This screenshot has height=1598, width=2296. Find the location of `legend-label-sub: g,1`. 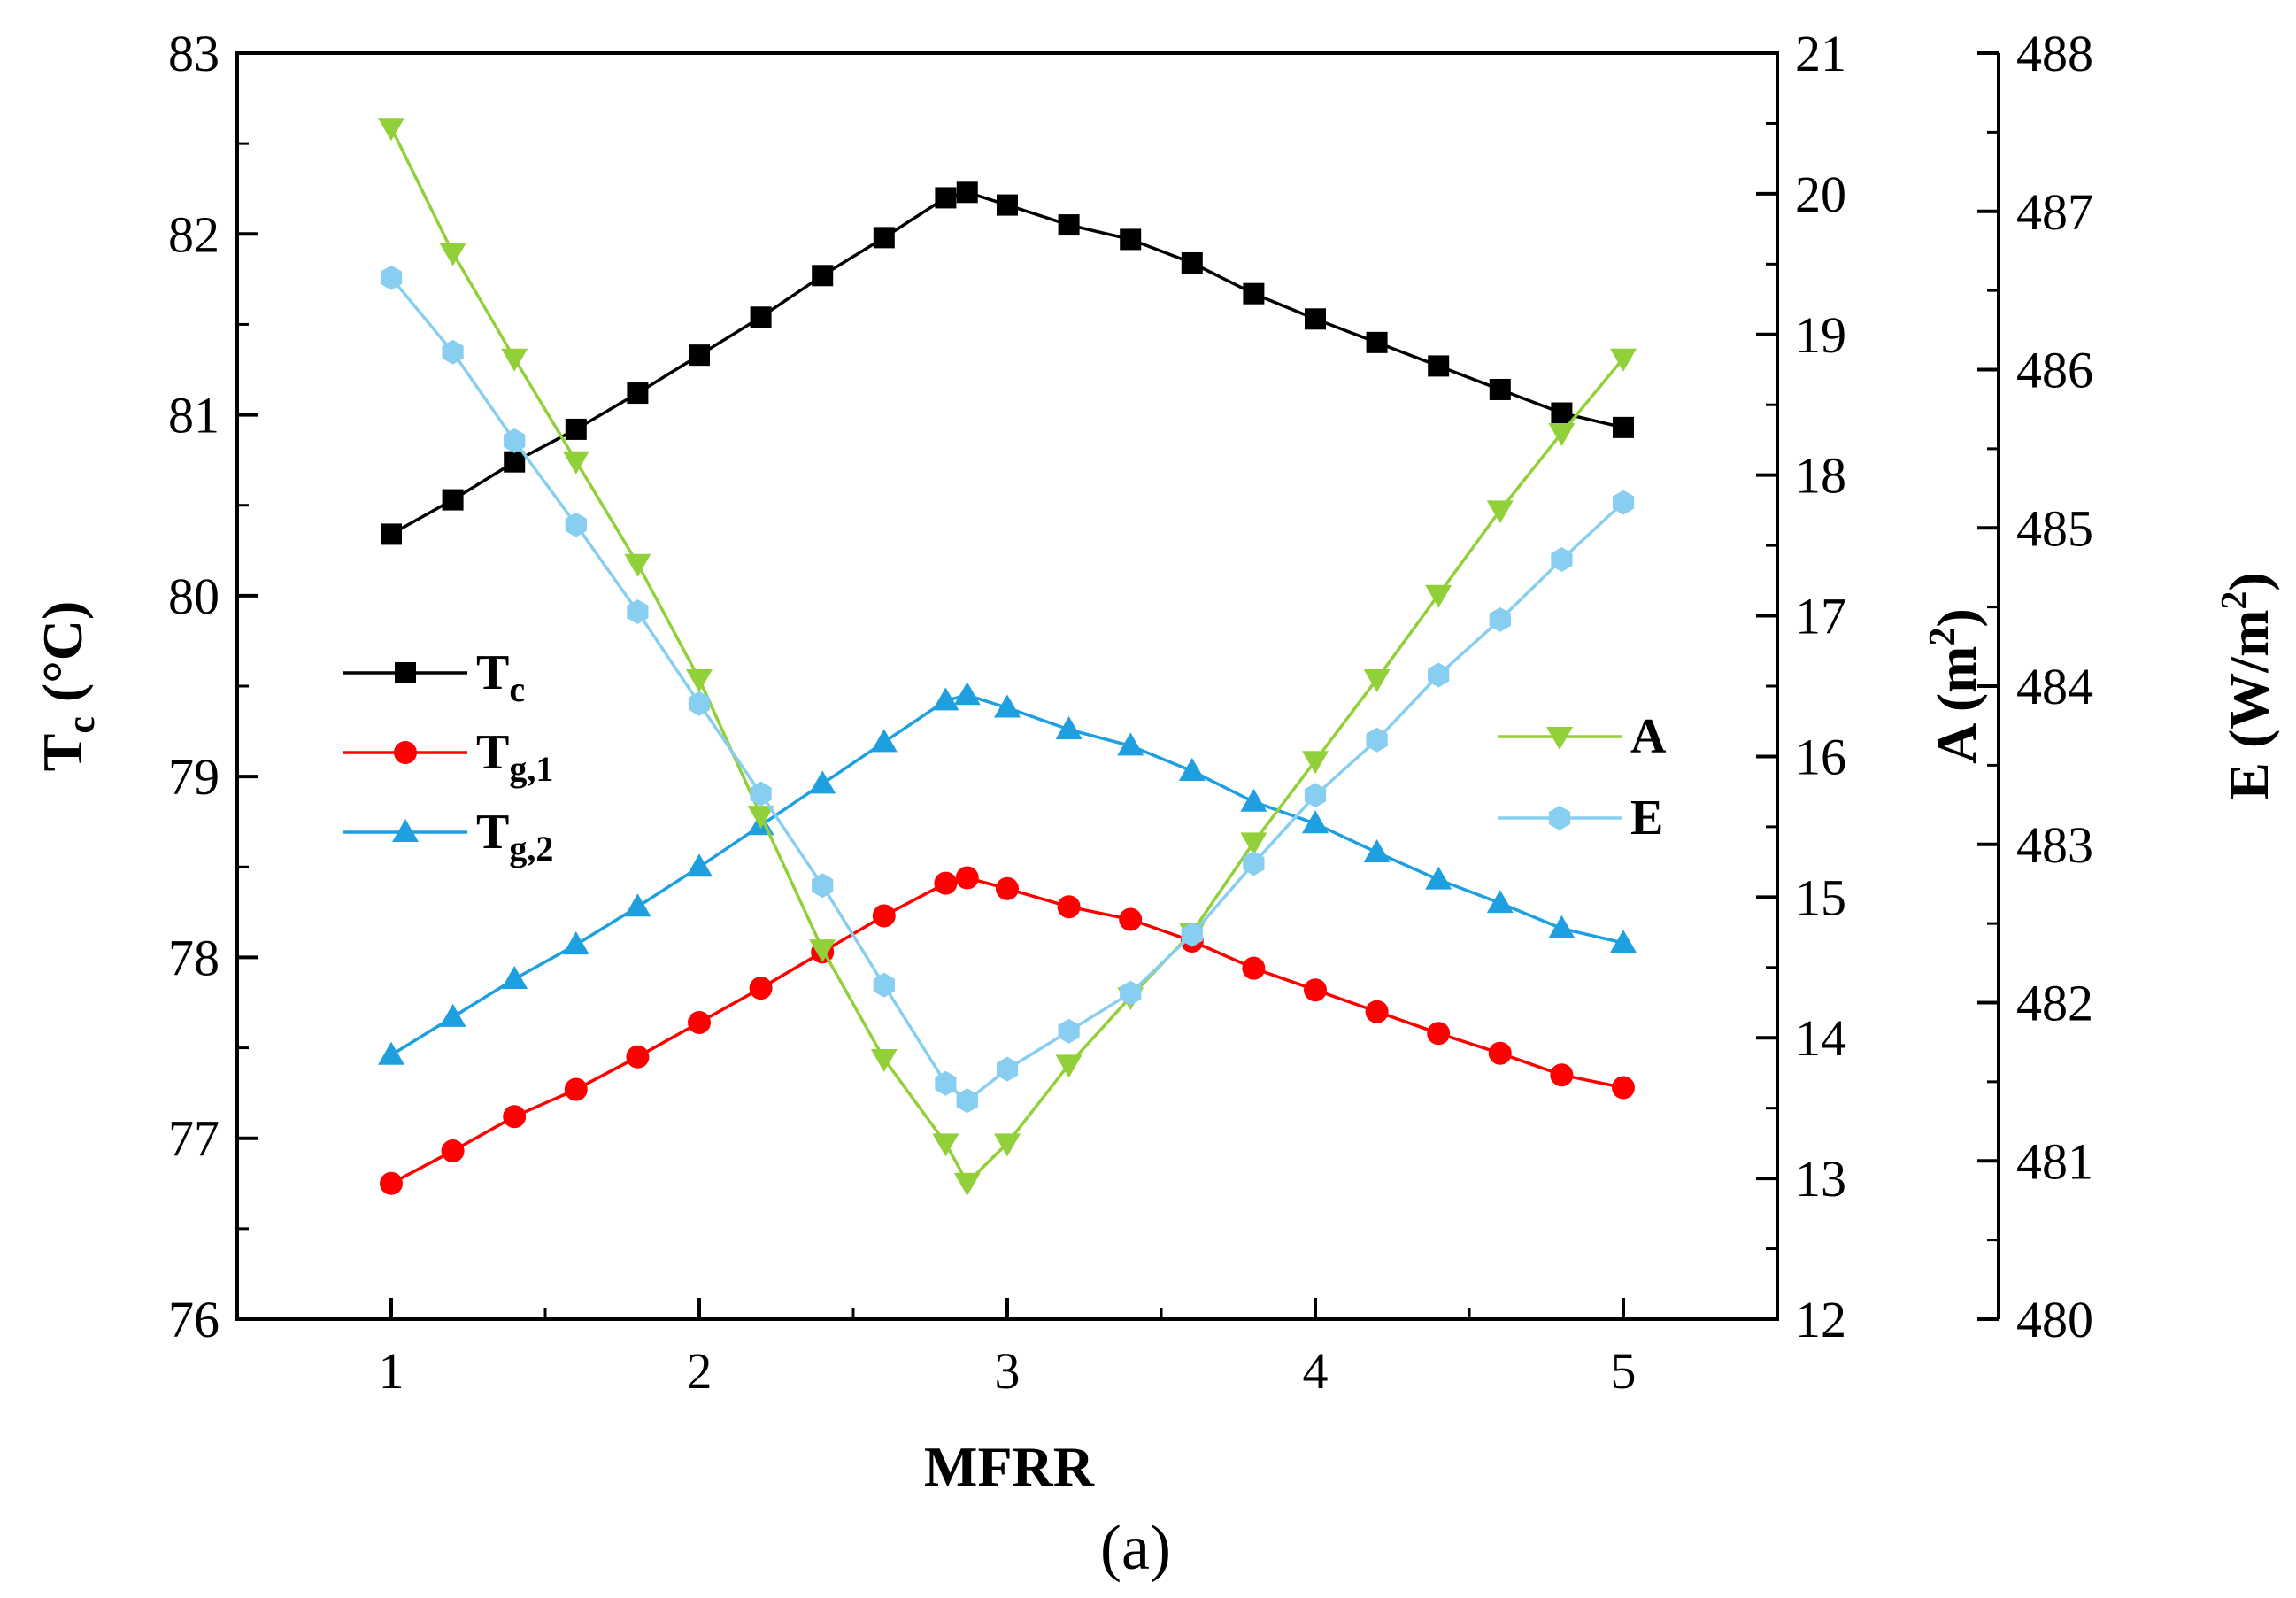

legend-label-sub: g,1 is located at coordinates (531, 769).